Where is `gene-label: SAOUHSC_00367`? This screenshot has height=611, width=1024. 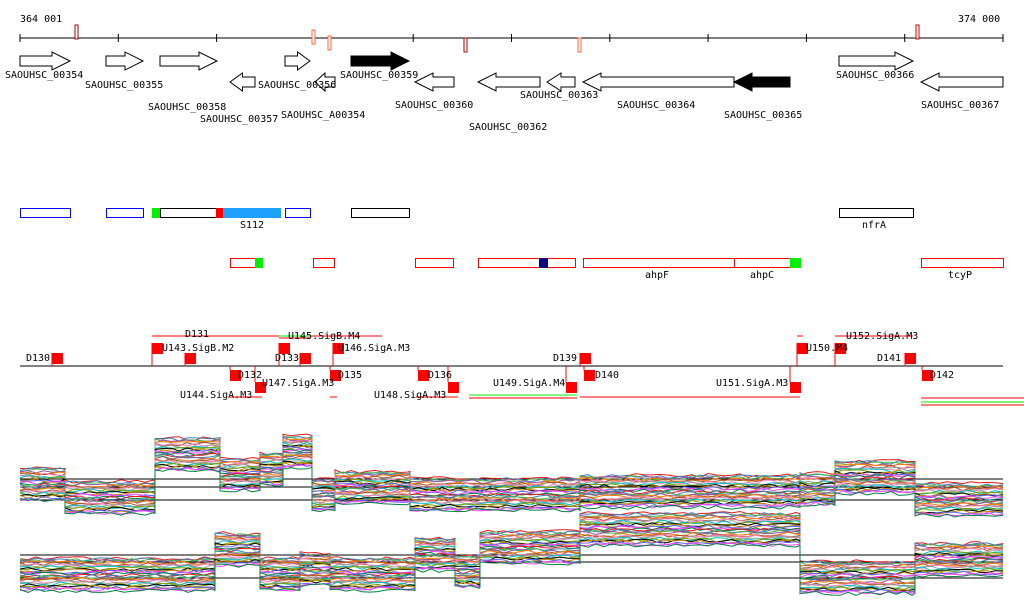 gene-label: SAOUHSC_00367 is located at coordinates (960, 105).